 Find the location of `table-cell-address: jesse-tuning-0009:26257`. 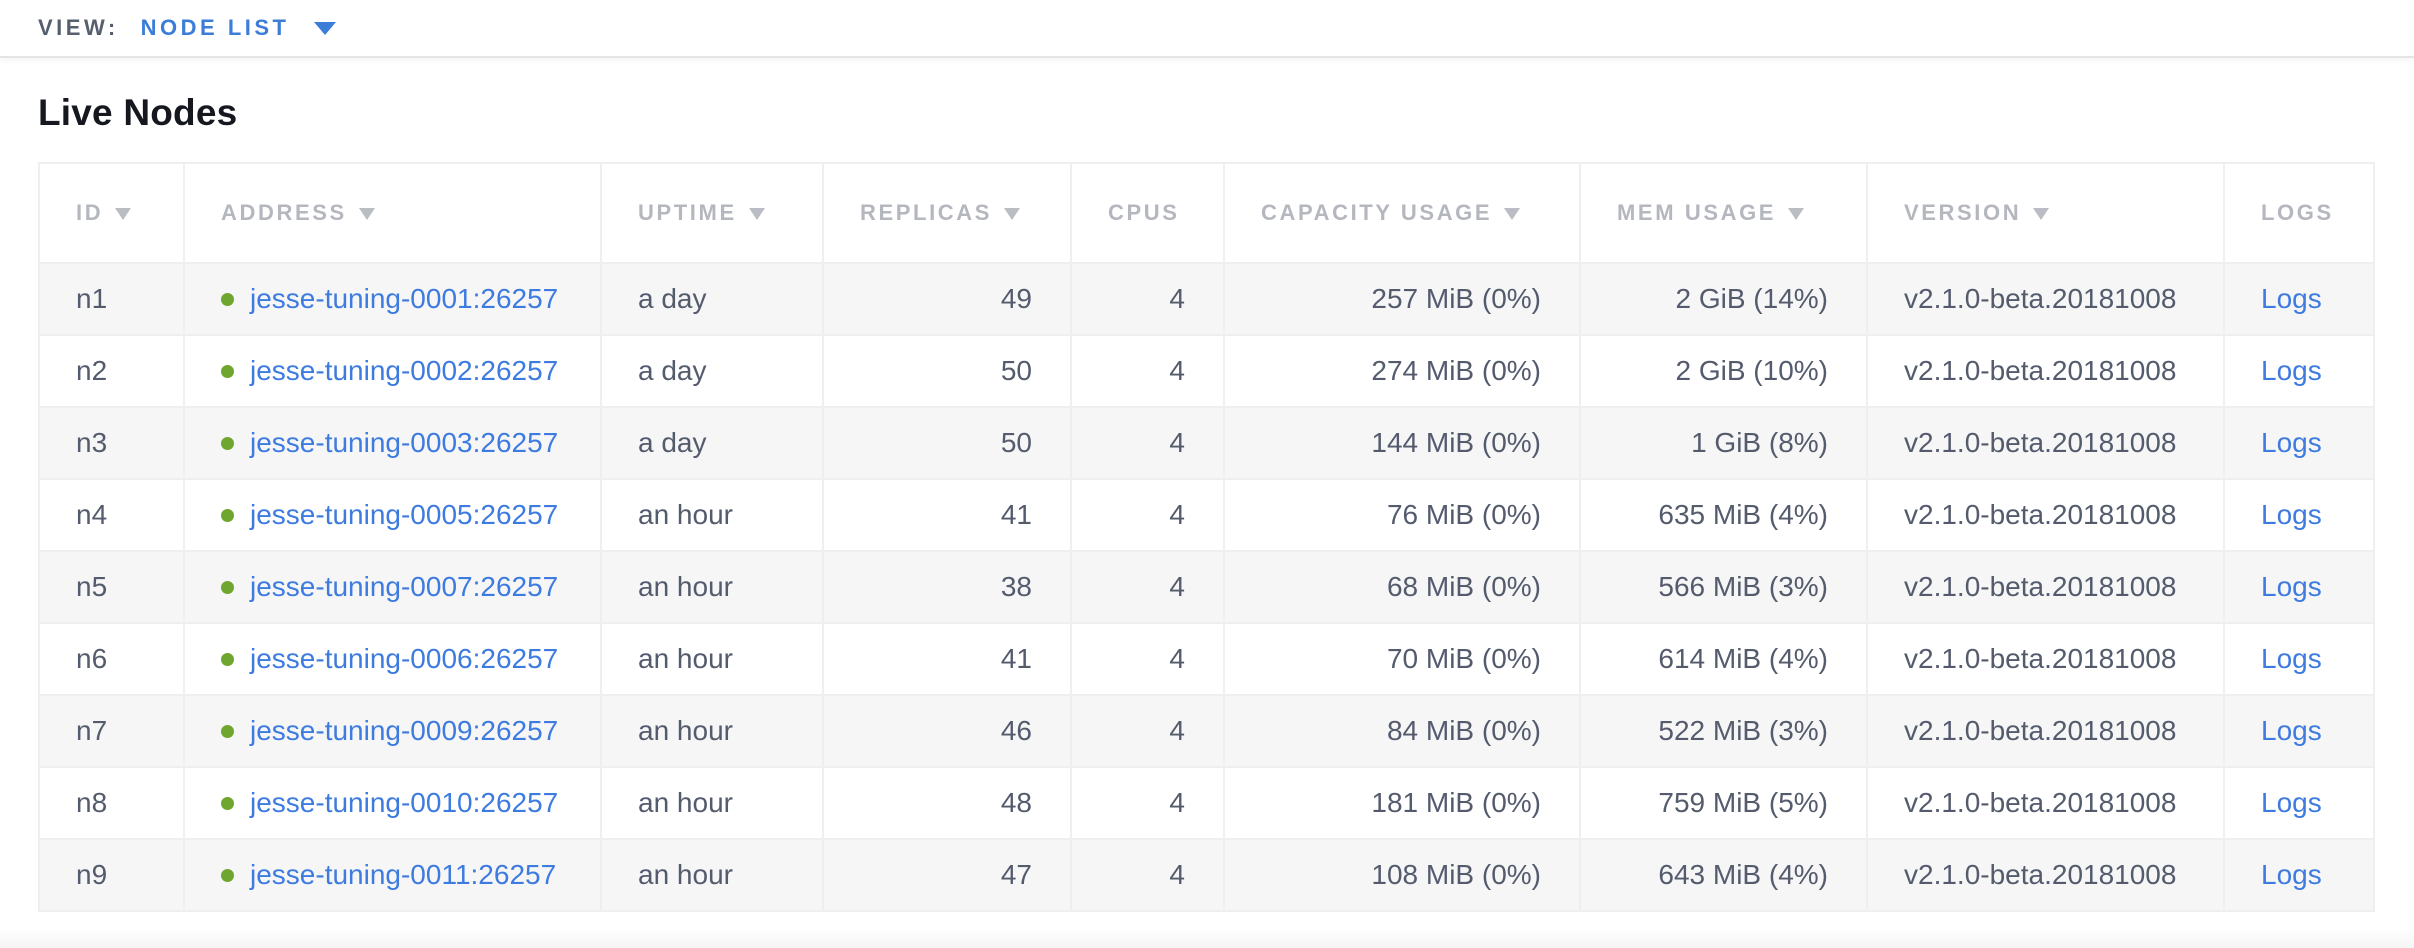

table-cell-address: jesse-tuning-0009:26257 is located at coordinates (392, 731).